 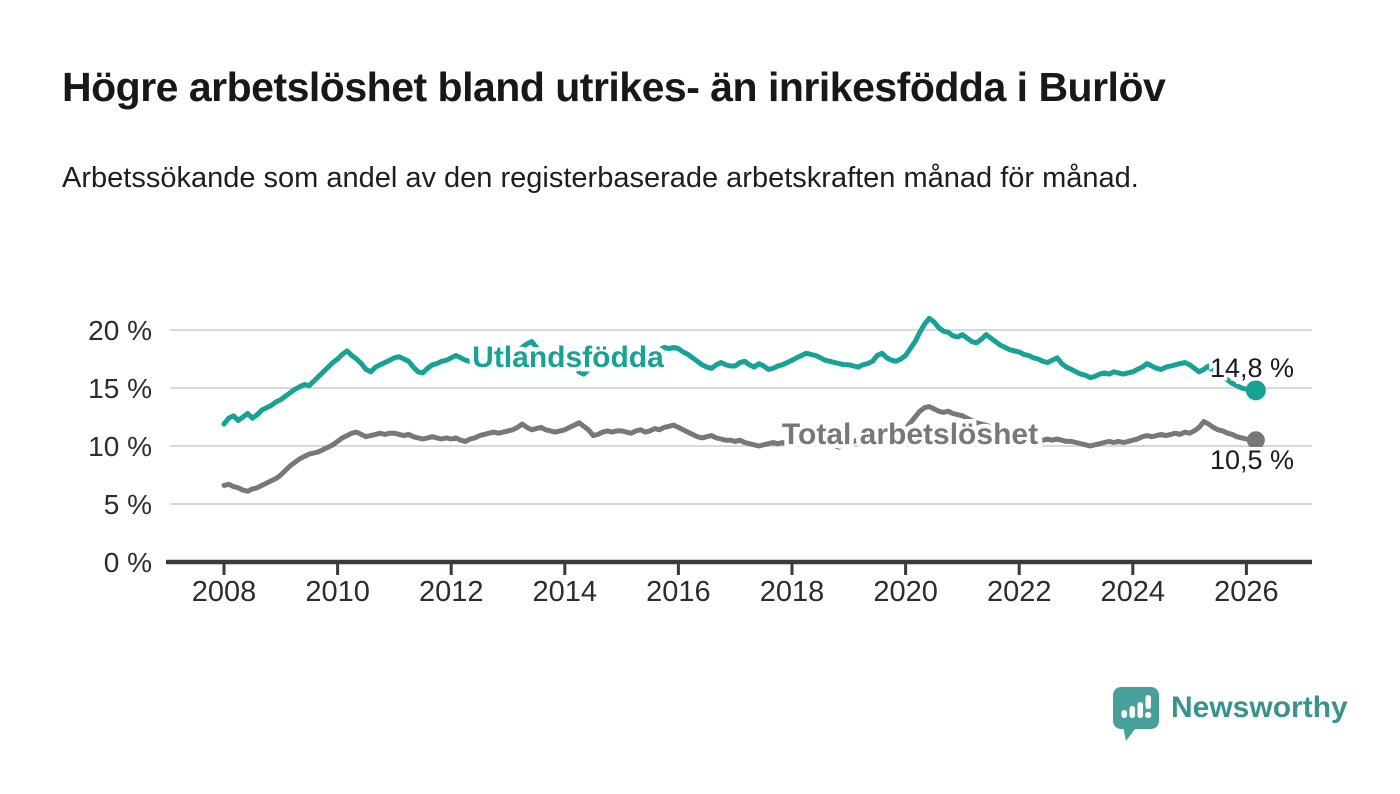 I want to click on series-label-total: Total arbetslöshet, so click(x=910, y=434).